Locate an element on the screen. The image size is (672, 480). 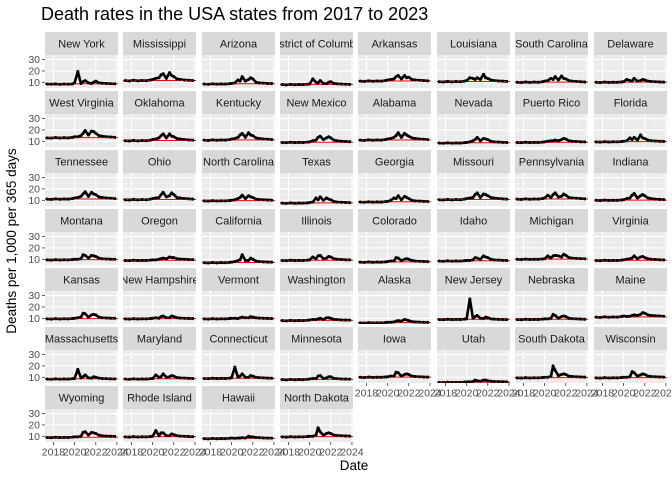
facet-panel: New Hampshire is located at coordinates (159, 296).